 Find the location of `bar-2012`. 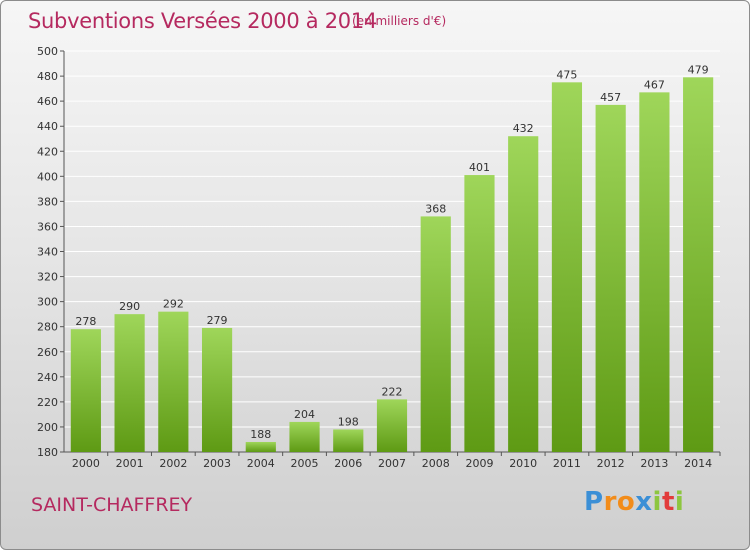

bar-2012 is located at coordinates (610, 278).